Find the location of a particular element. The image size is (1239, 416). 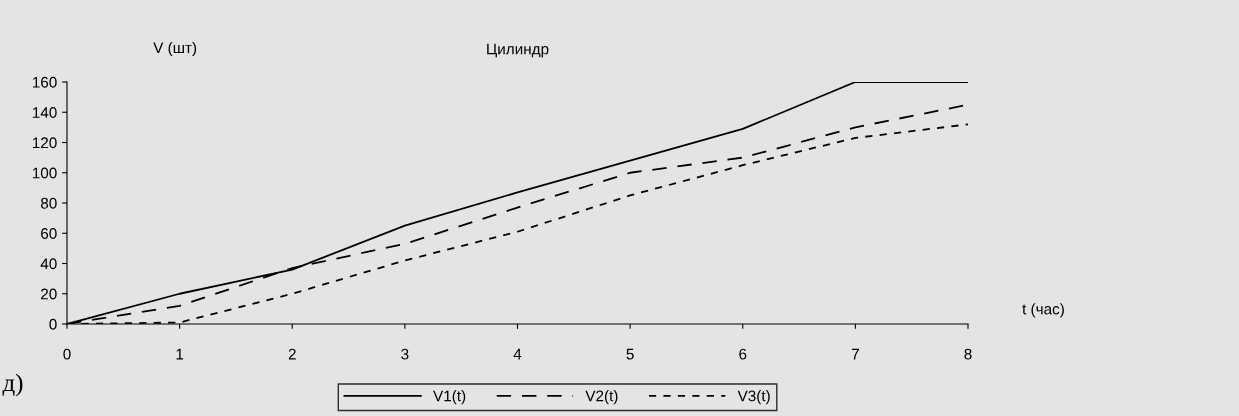

legend-label: V1(t) is located at coordinates (449, 397).